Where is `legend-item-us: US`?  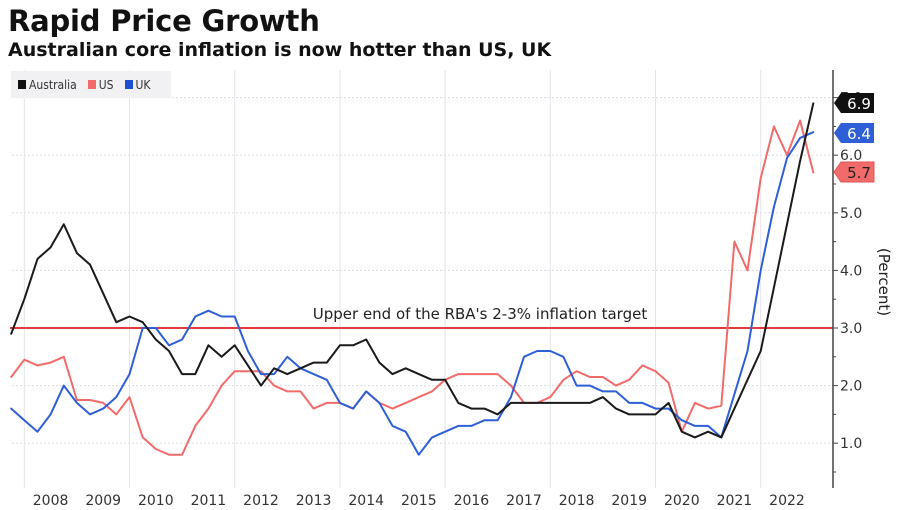
legend-item-us: US is located at coordinates (100, 84).